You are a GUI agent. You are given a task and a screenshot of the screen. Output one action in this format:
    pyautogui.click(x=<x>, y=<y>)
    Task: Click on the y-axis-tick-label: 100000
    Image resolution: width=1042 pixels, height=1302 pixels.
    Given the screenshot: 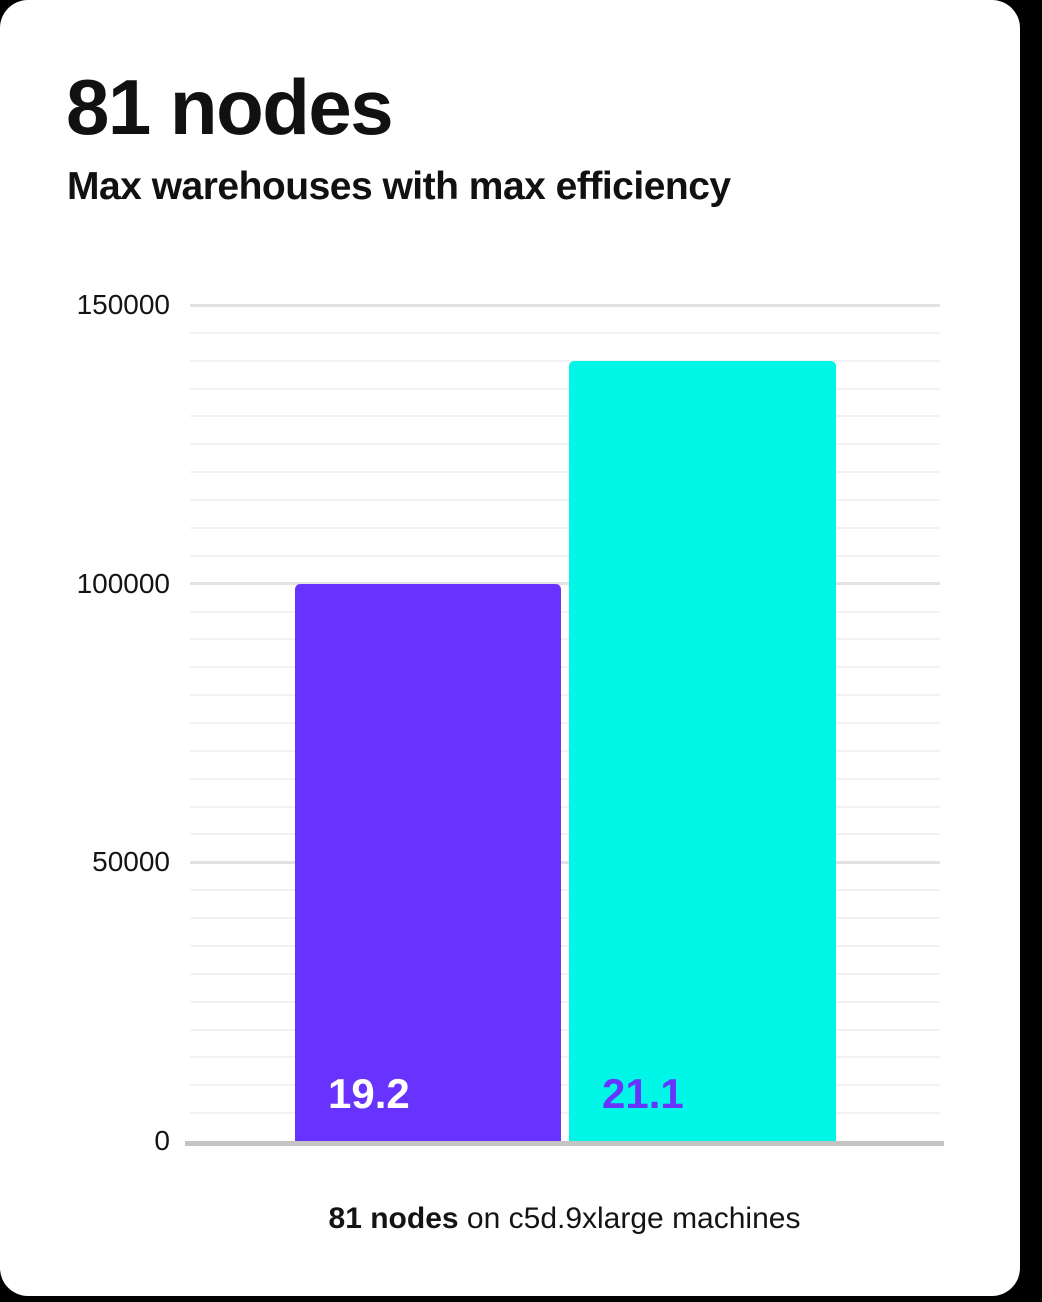 What is the action you would take?
    pyautogui.click(x=123, y=583)
    